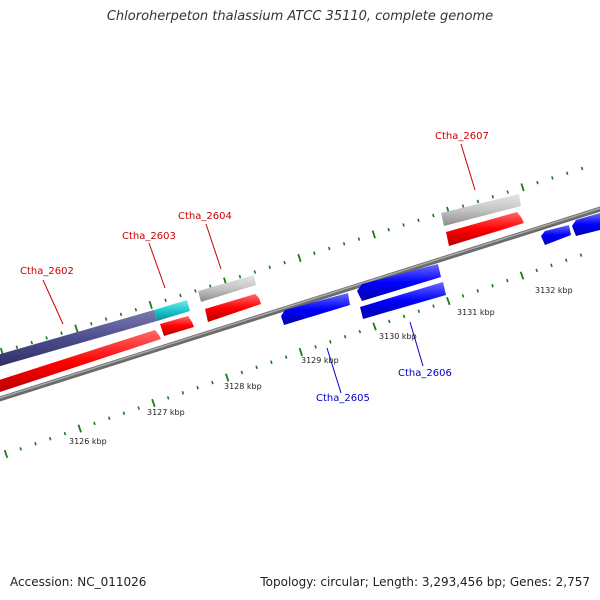  I want to click on scale-label-3130: 3130 kbp, so click(398, 336).